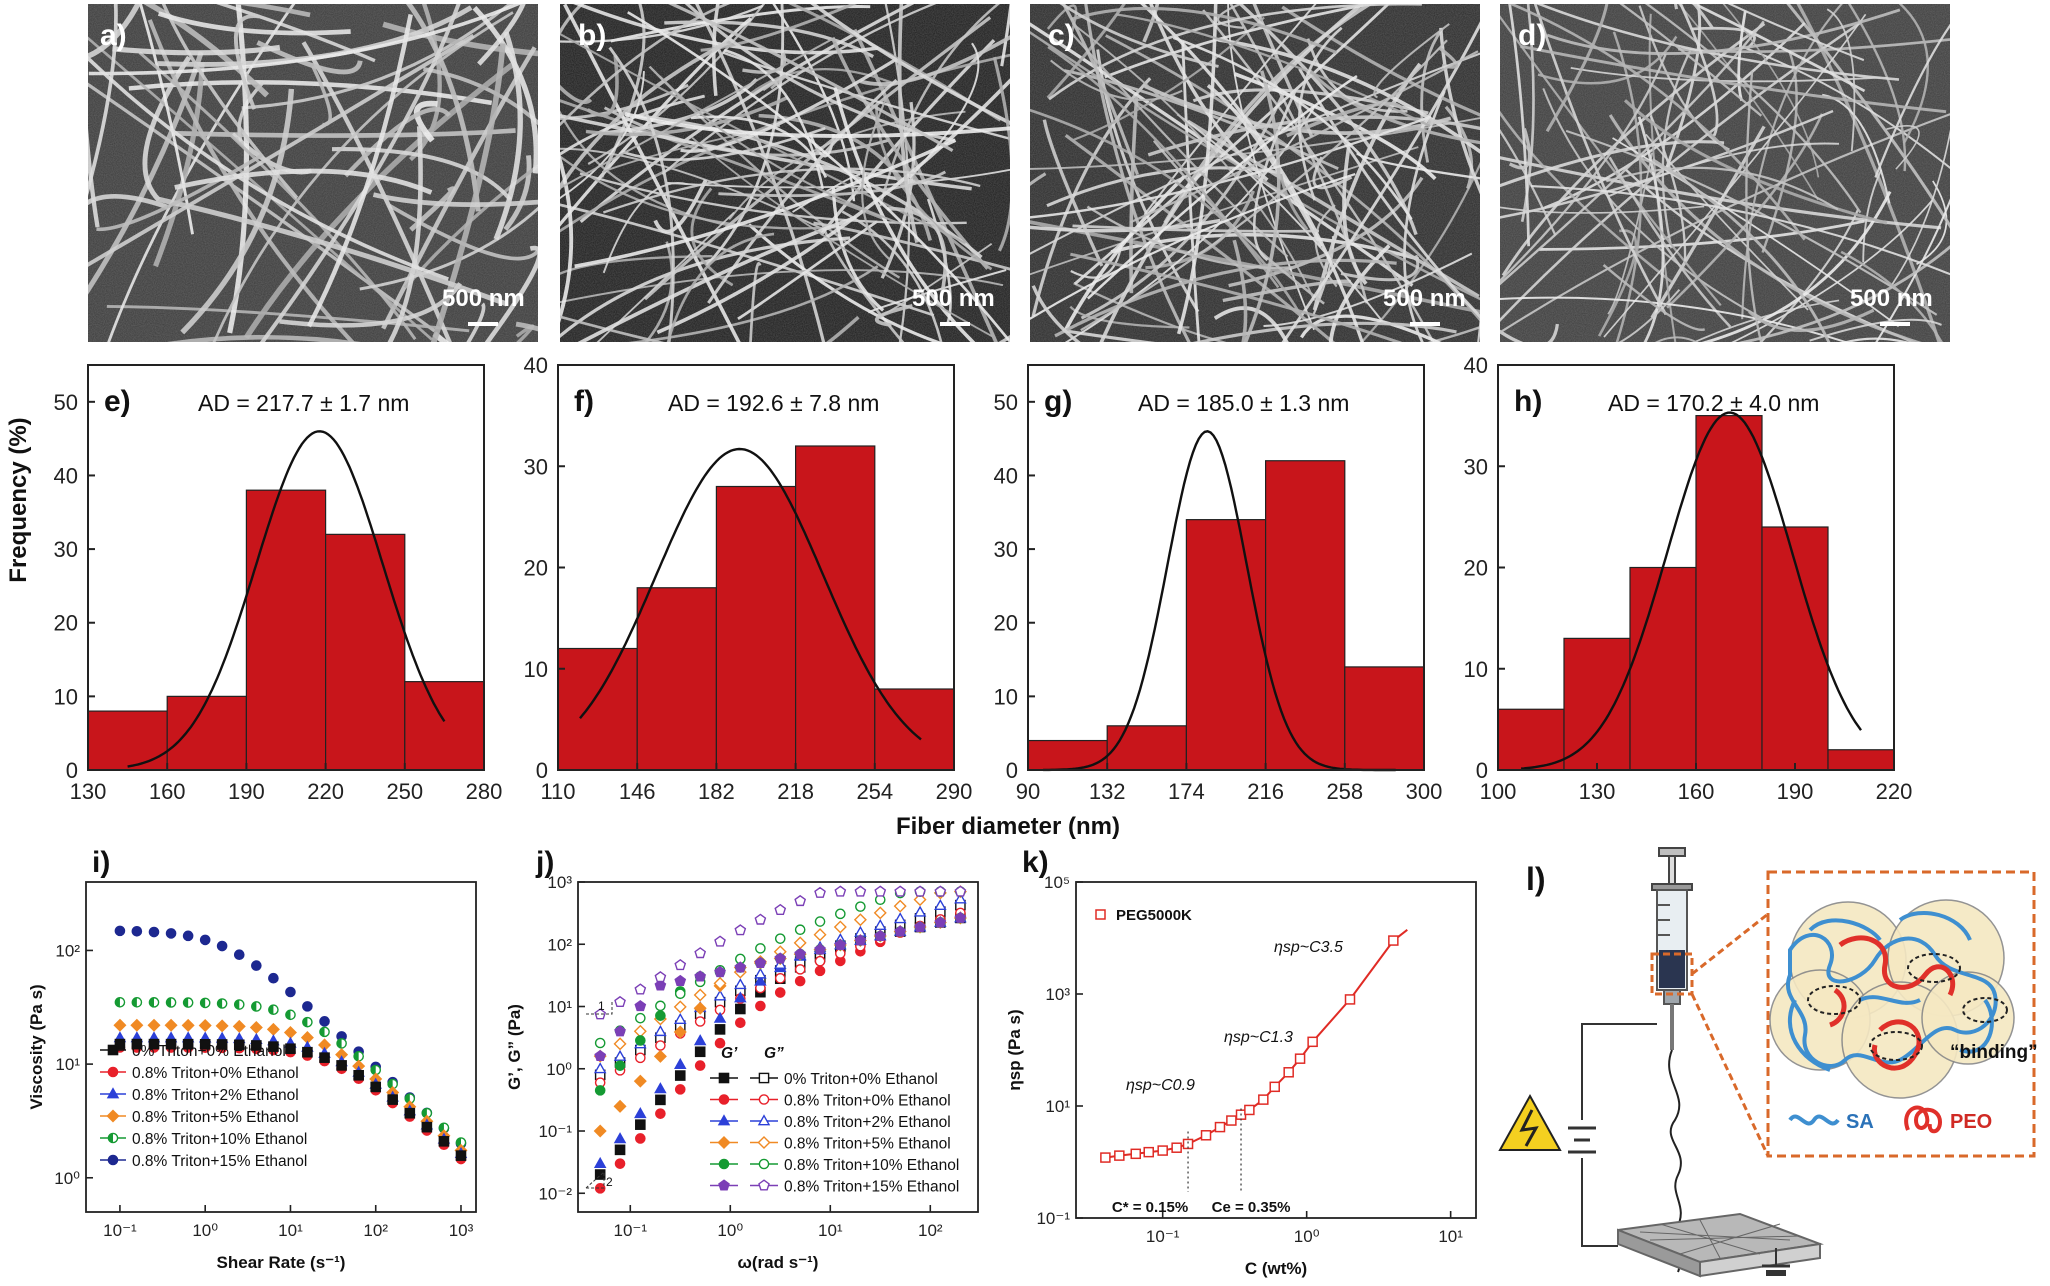 The image size is (2050, 1286). I want to click on y-tick-label: 10, so click(536, 669).